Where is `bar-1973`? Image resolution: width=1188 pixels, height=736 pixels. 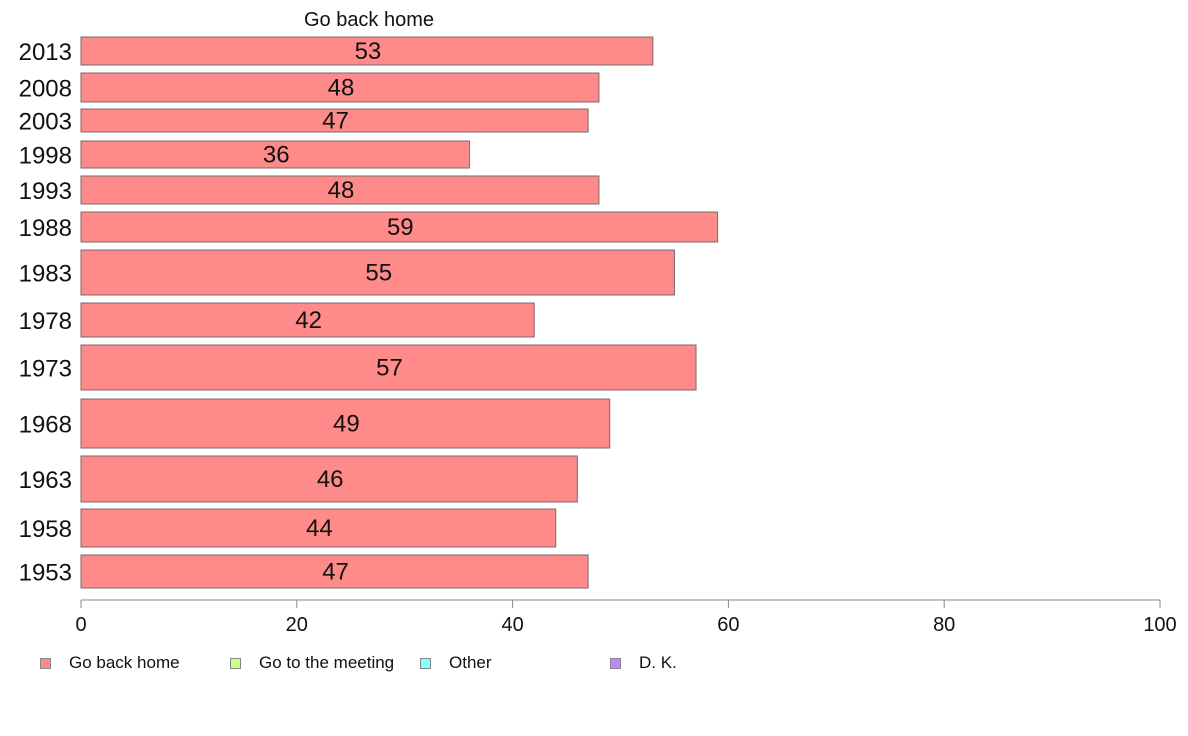 bar-1973 is located at coordinates (388, 367).